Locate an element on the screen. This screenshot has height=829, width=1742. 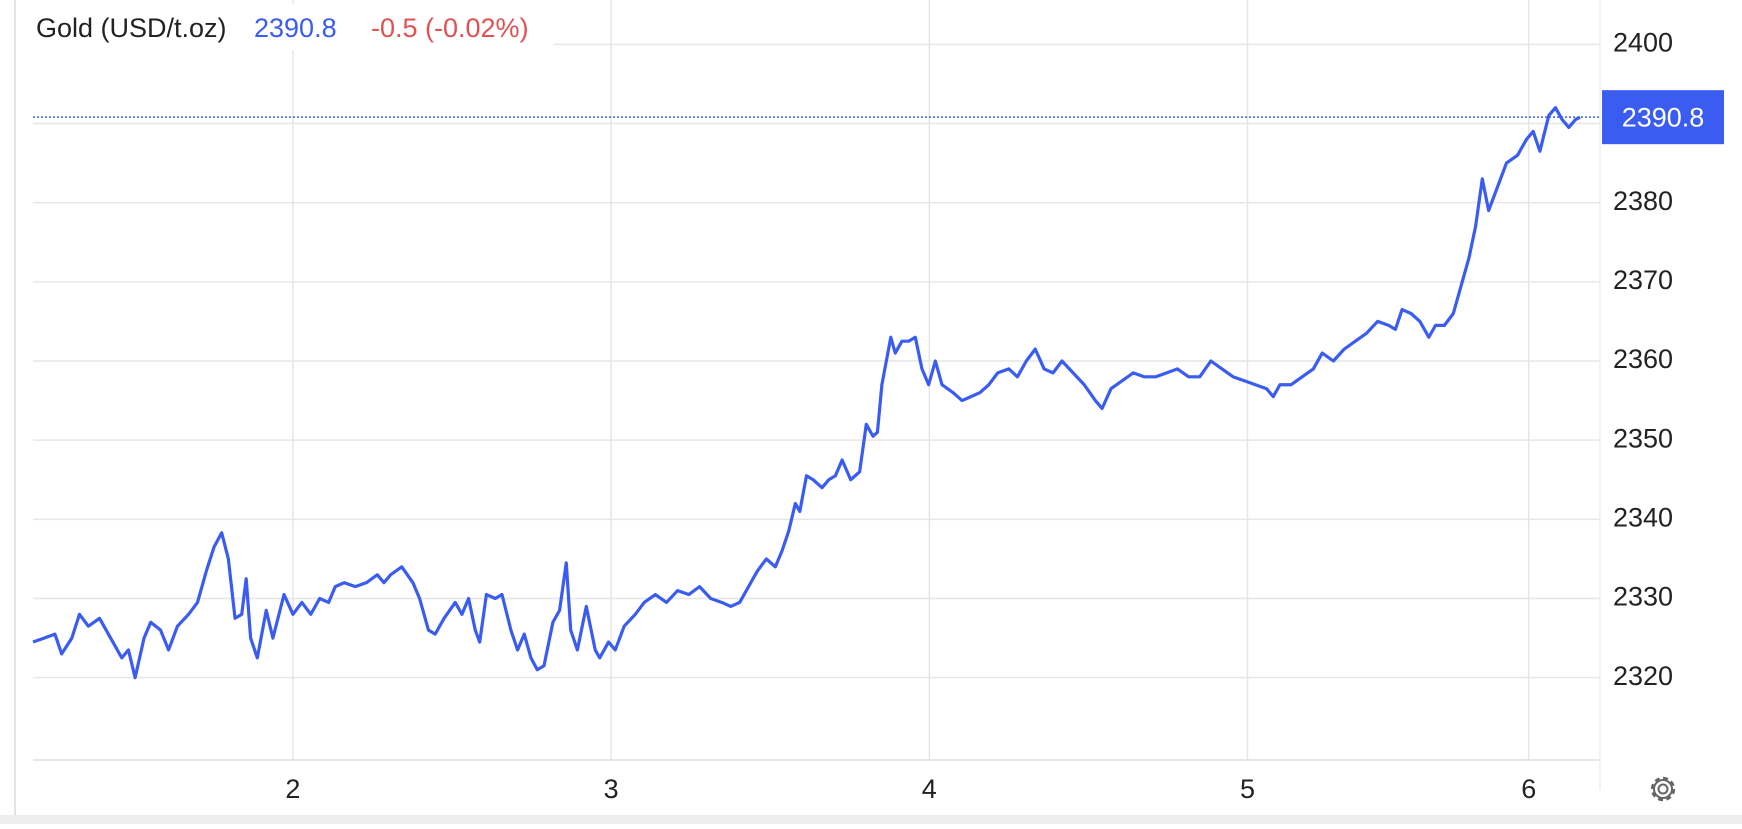
y-tick-label: 2320 is located at coordinates (1643, 676).